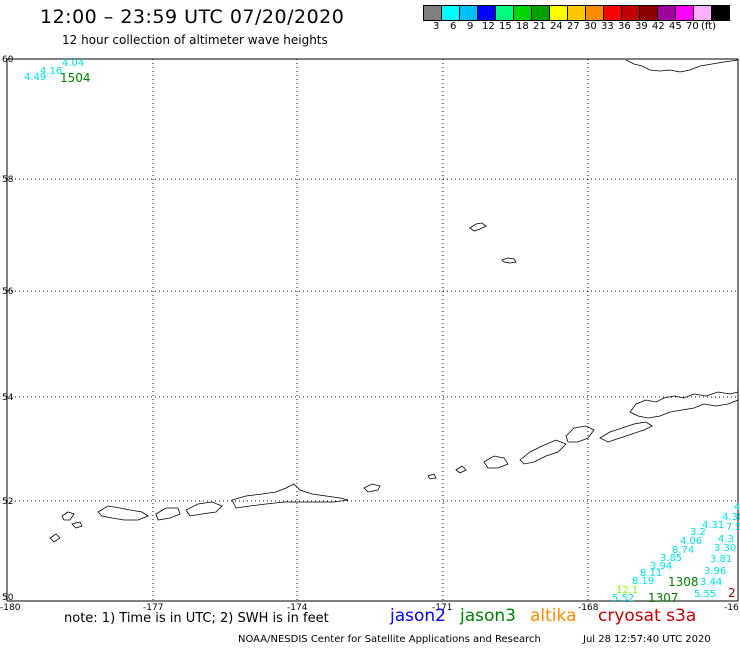  What do you see at coordinates (8, 292) in the screenshot?
I see `lat-label-56: 56` at bounding box center [8, 292].